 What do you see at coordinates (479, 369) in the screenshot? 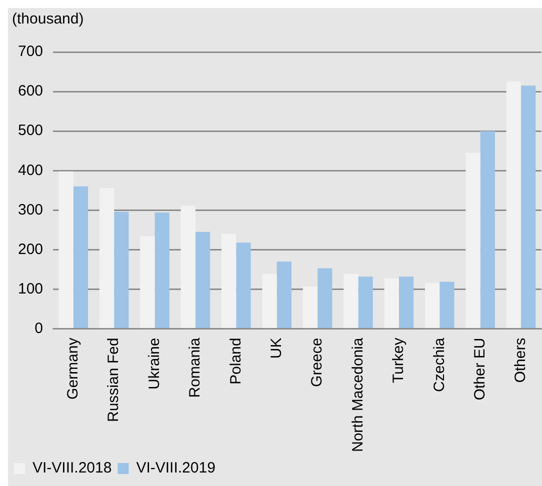
I see `x-tick-label: Other EU` at bounding box center [479, 369].